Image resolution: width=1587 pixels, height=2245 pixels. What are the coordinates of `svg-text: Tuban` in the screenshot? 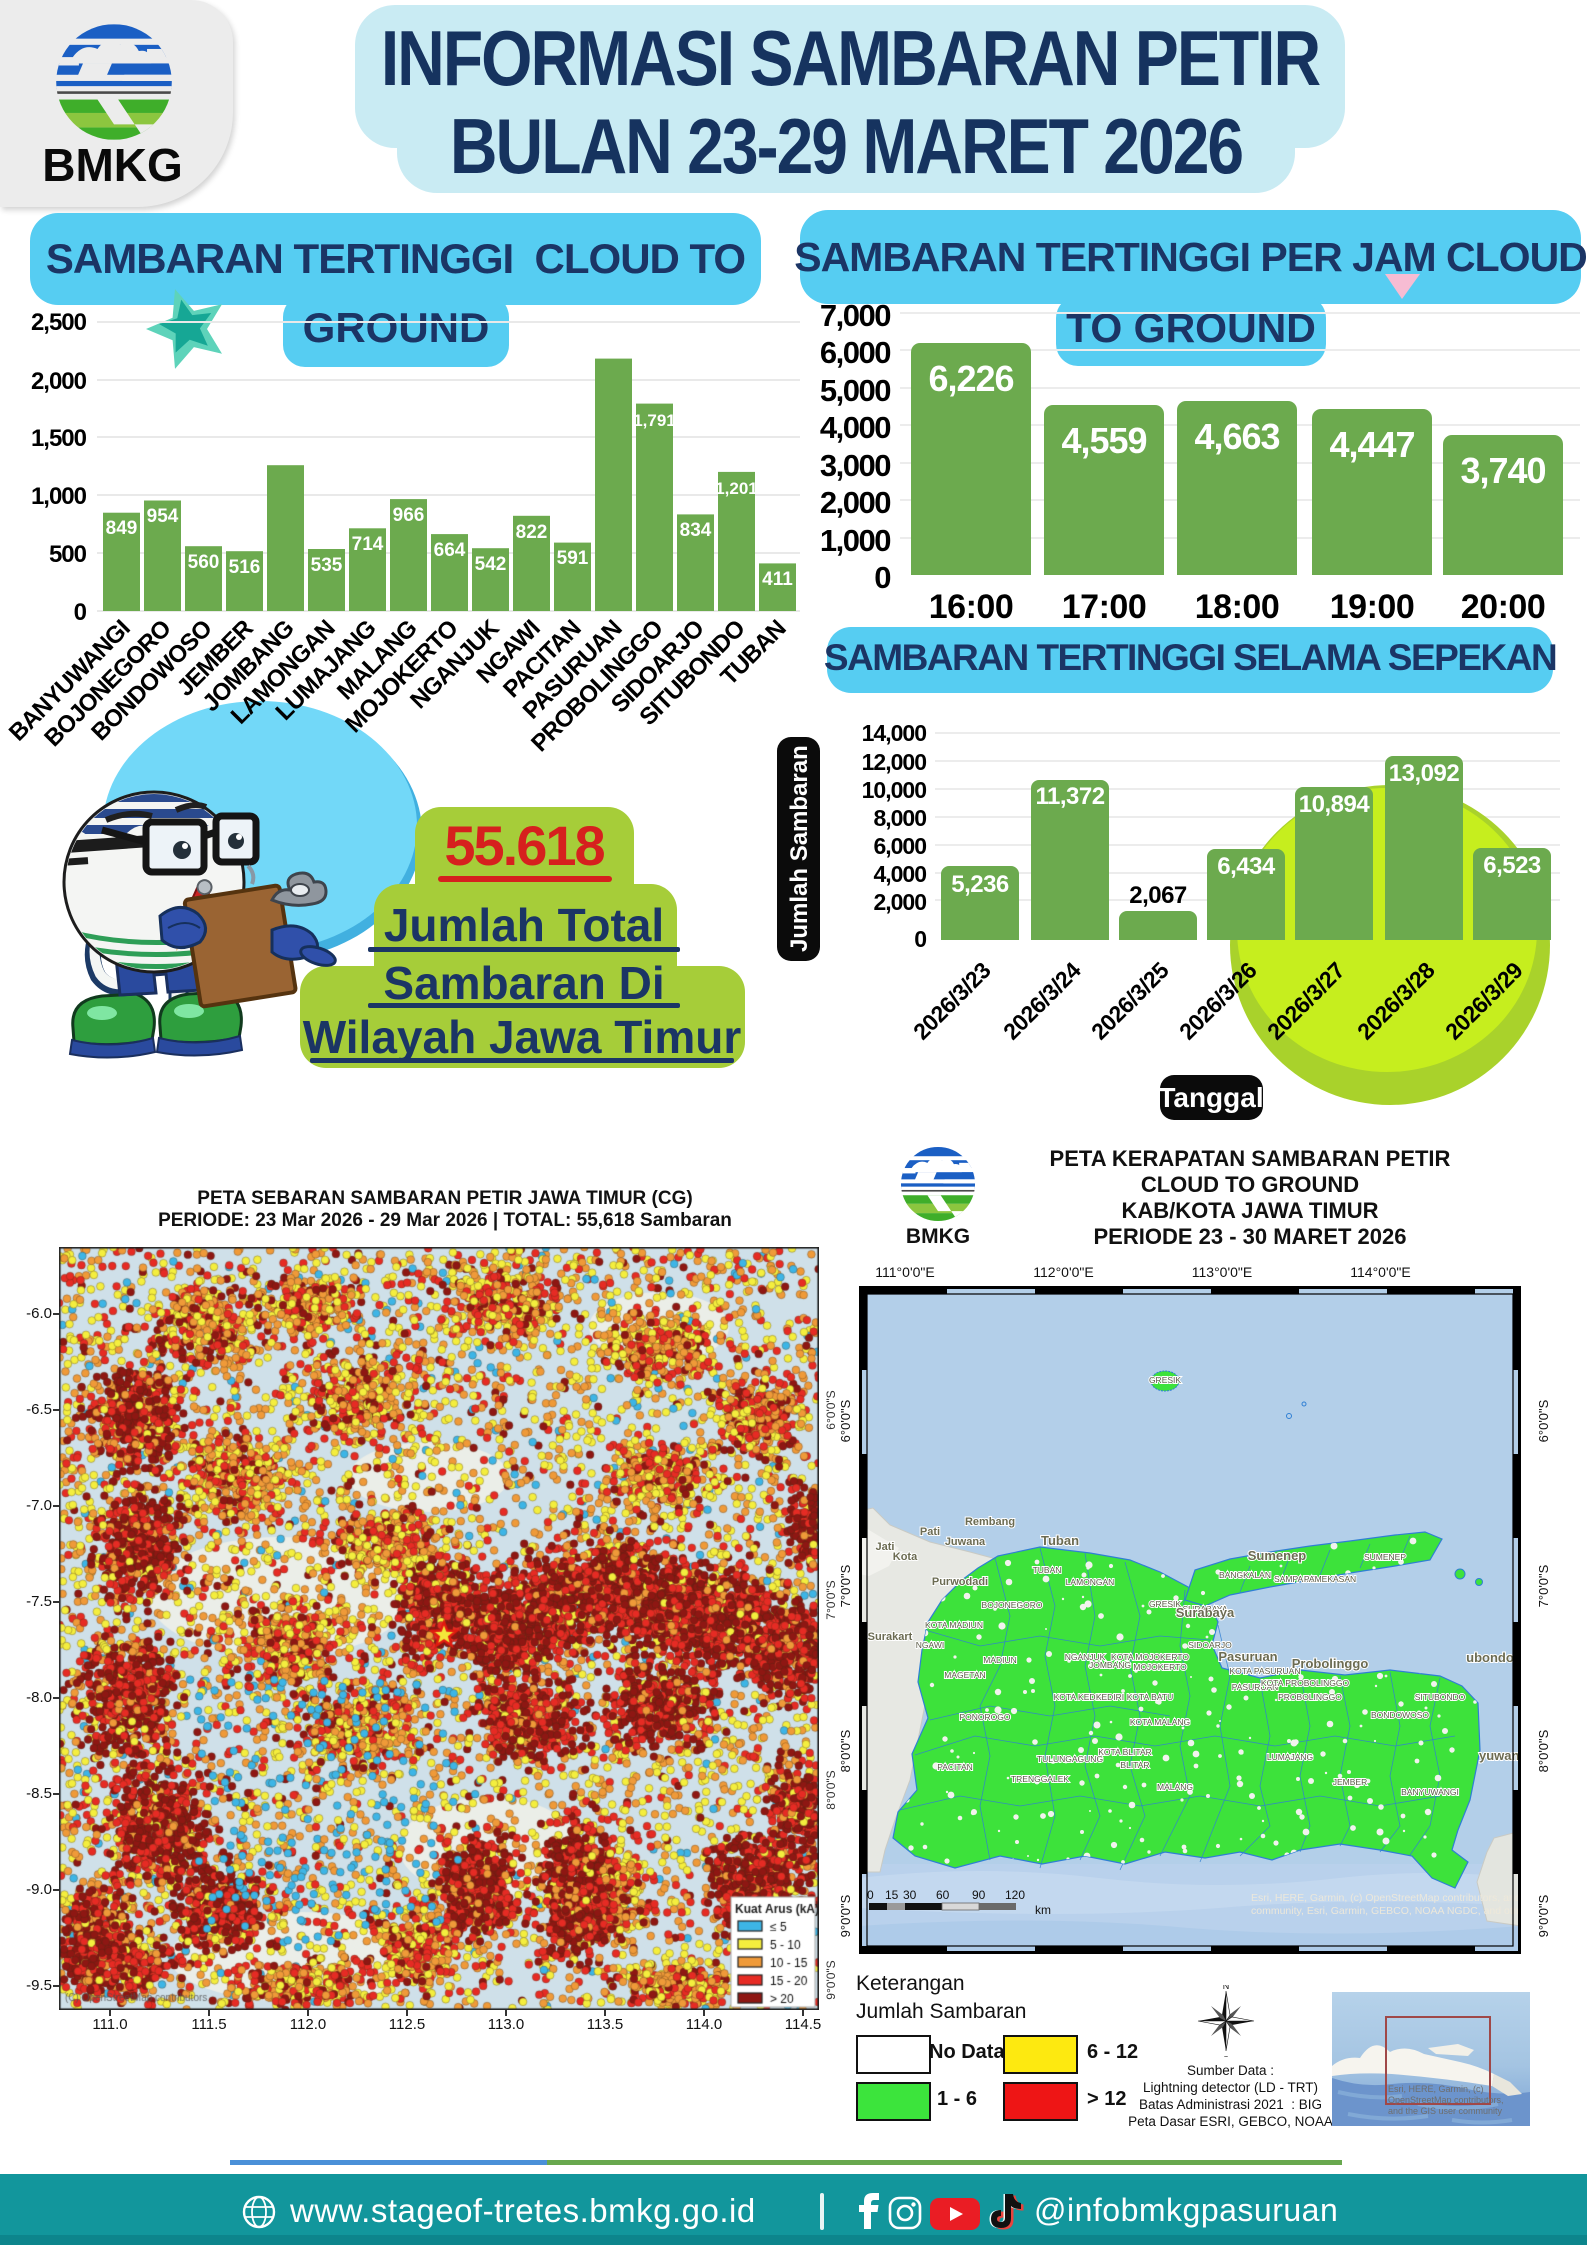 It's located at (1060, 1540).